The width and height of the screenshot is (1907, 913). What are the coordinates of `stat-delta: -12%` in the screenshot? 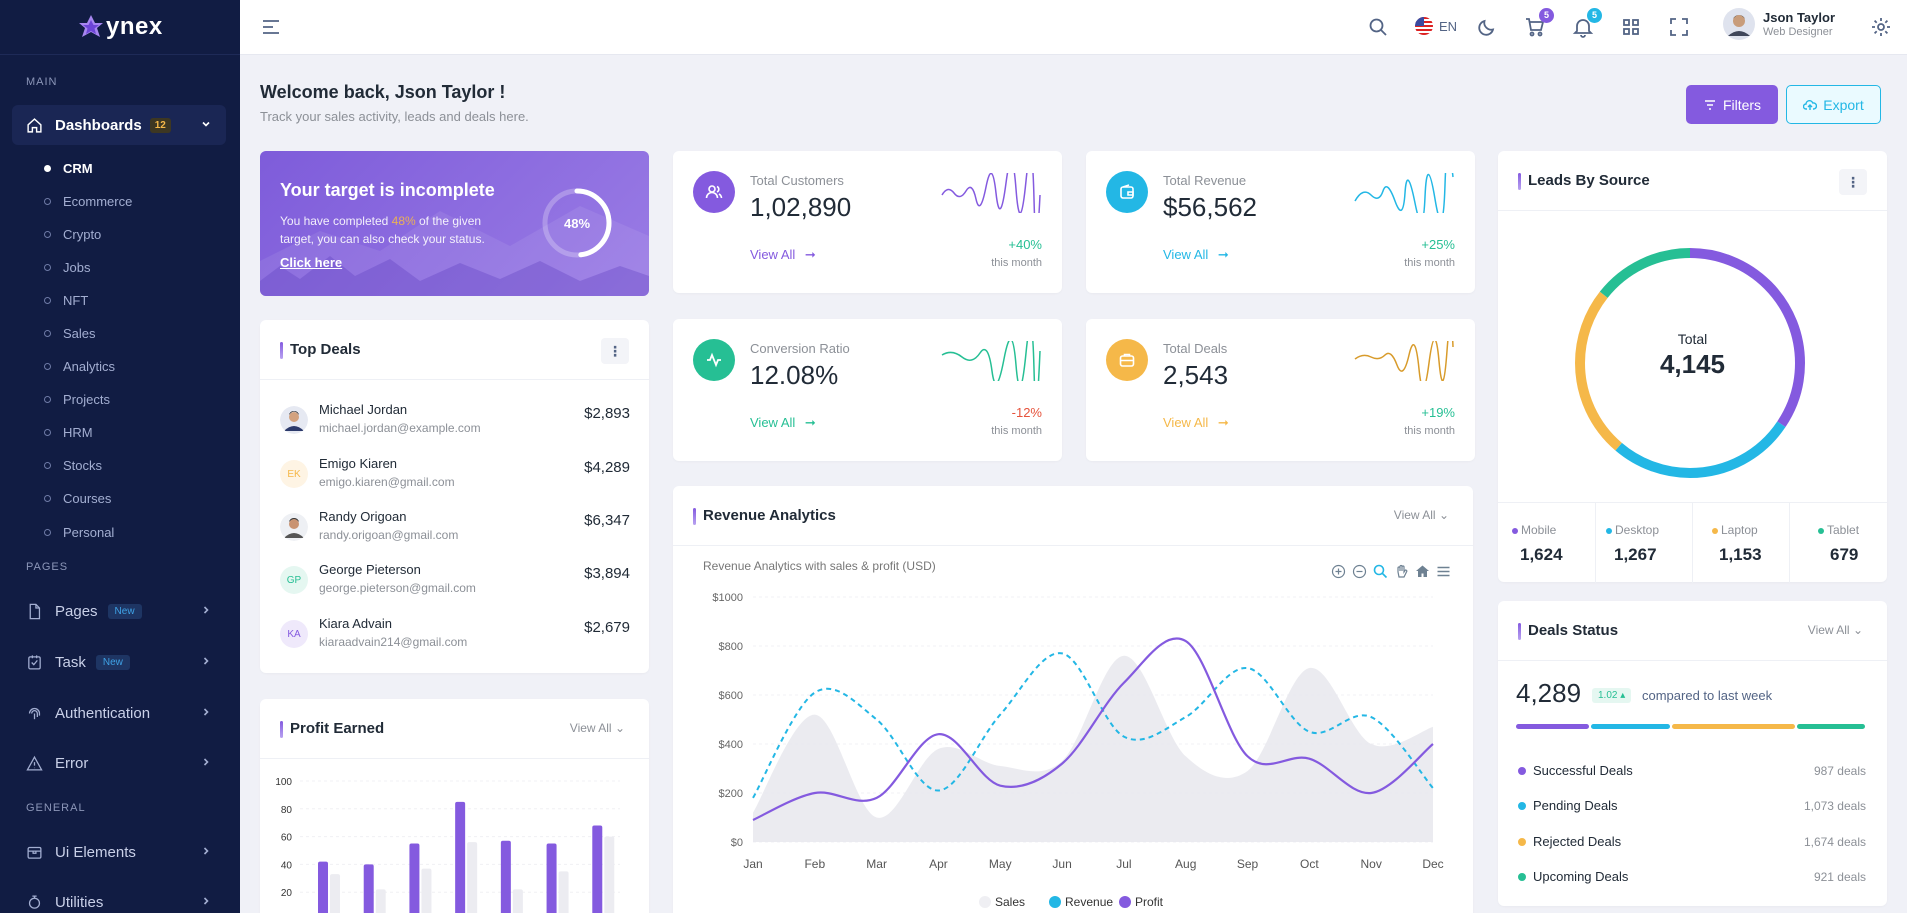 It's located at (1026, 412).